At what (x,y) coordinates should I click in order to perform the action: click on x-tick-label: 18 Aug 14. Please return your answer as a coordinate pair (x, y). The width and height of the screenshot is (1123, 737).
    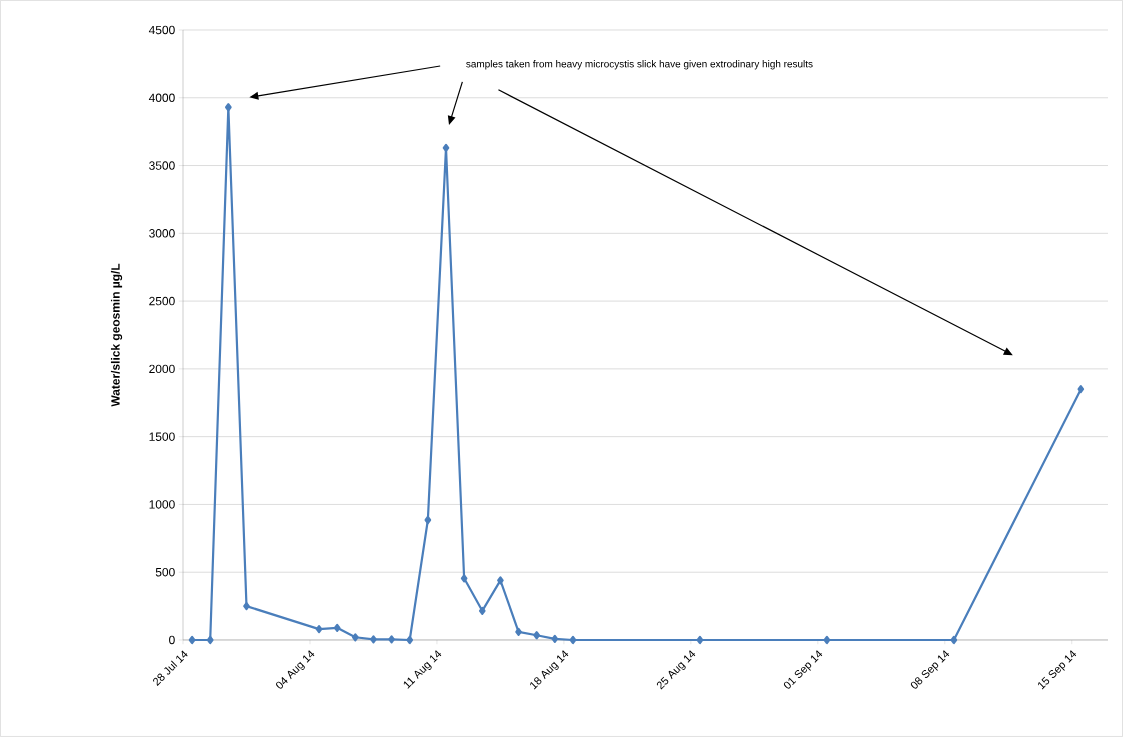
    Looking at the image, I should click on (549, 670).